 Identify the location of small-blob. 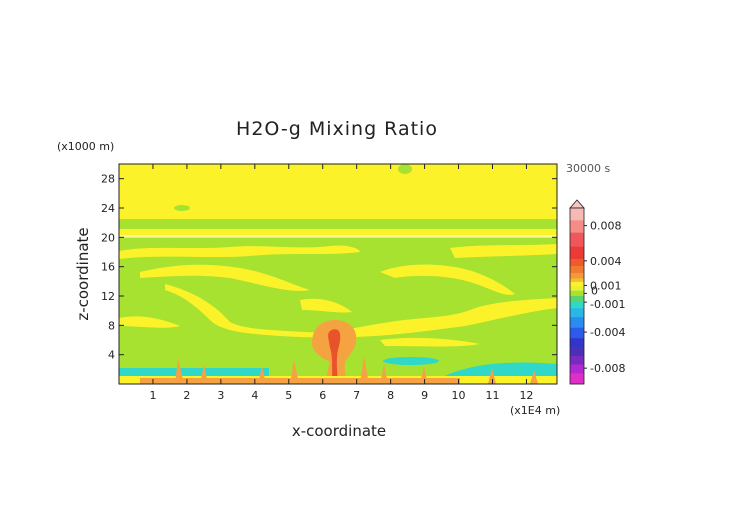
(182, 208).